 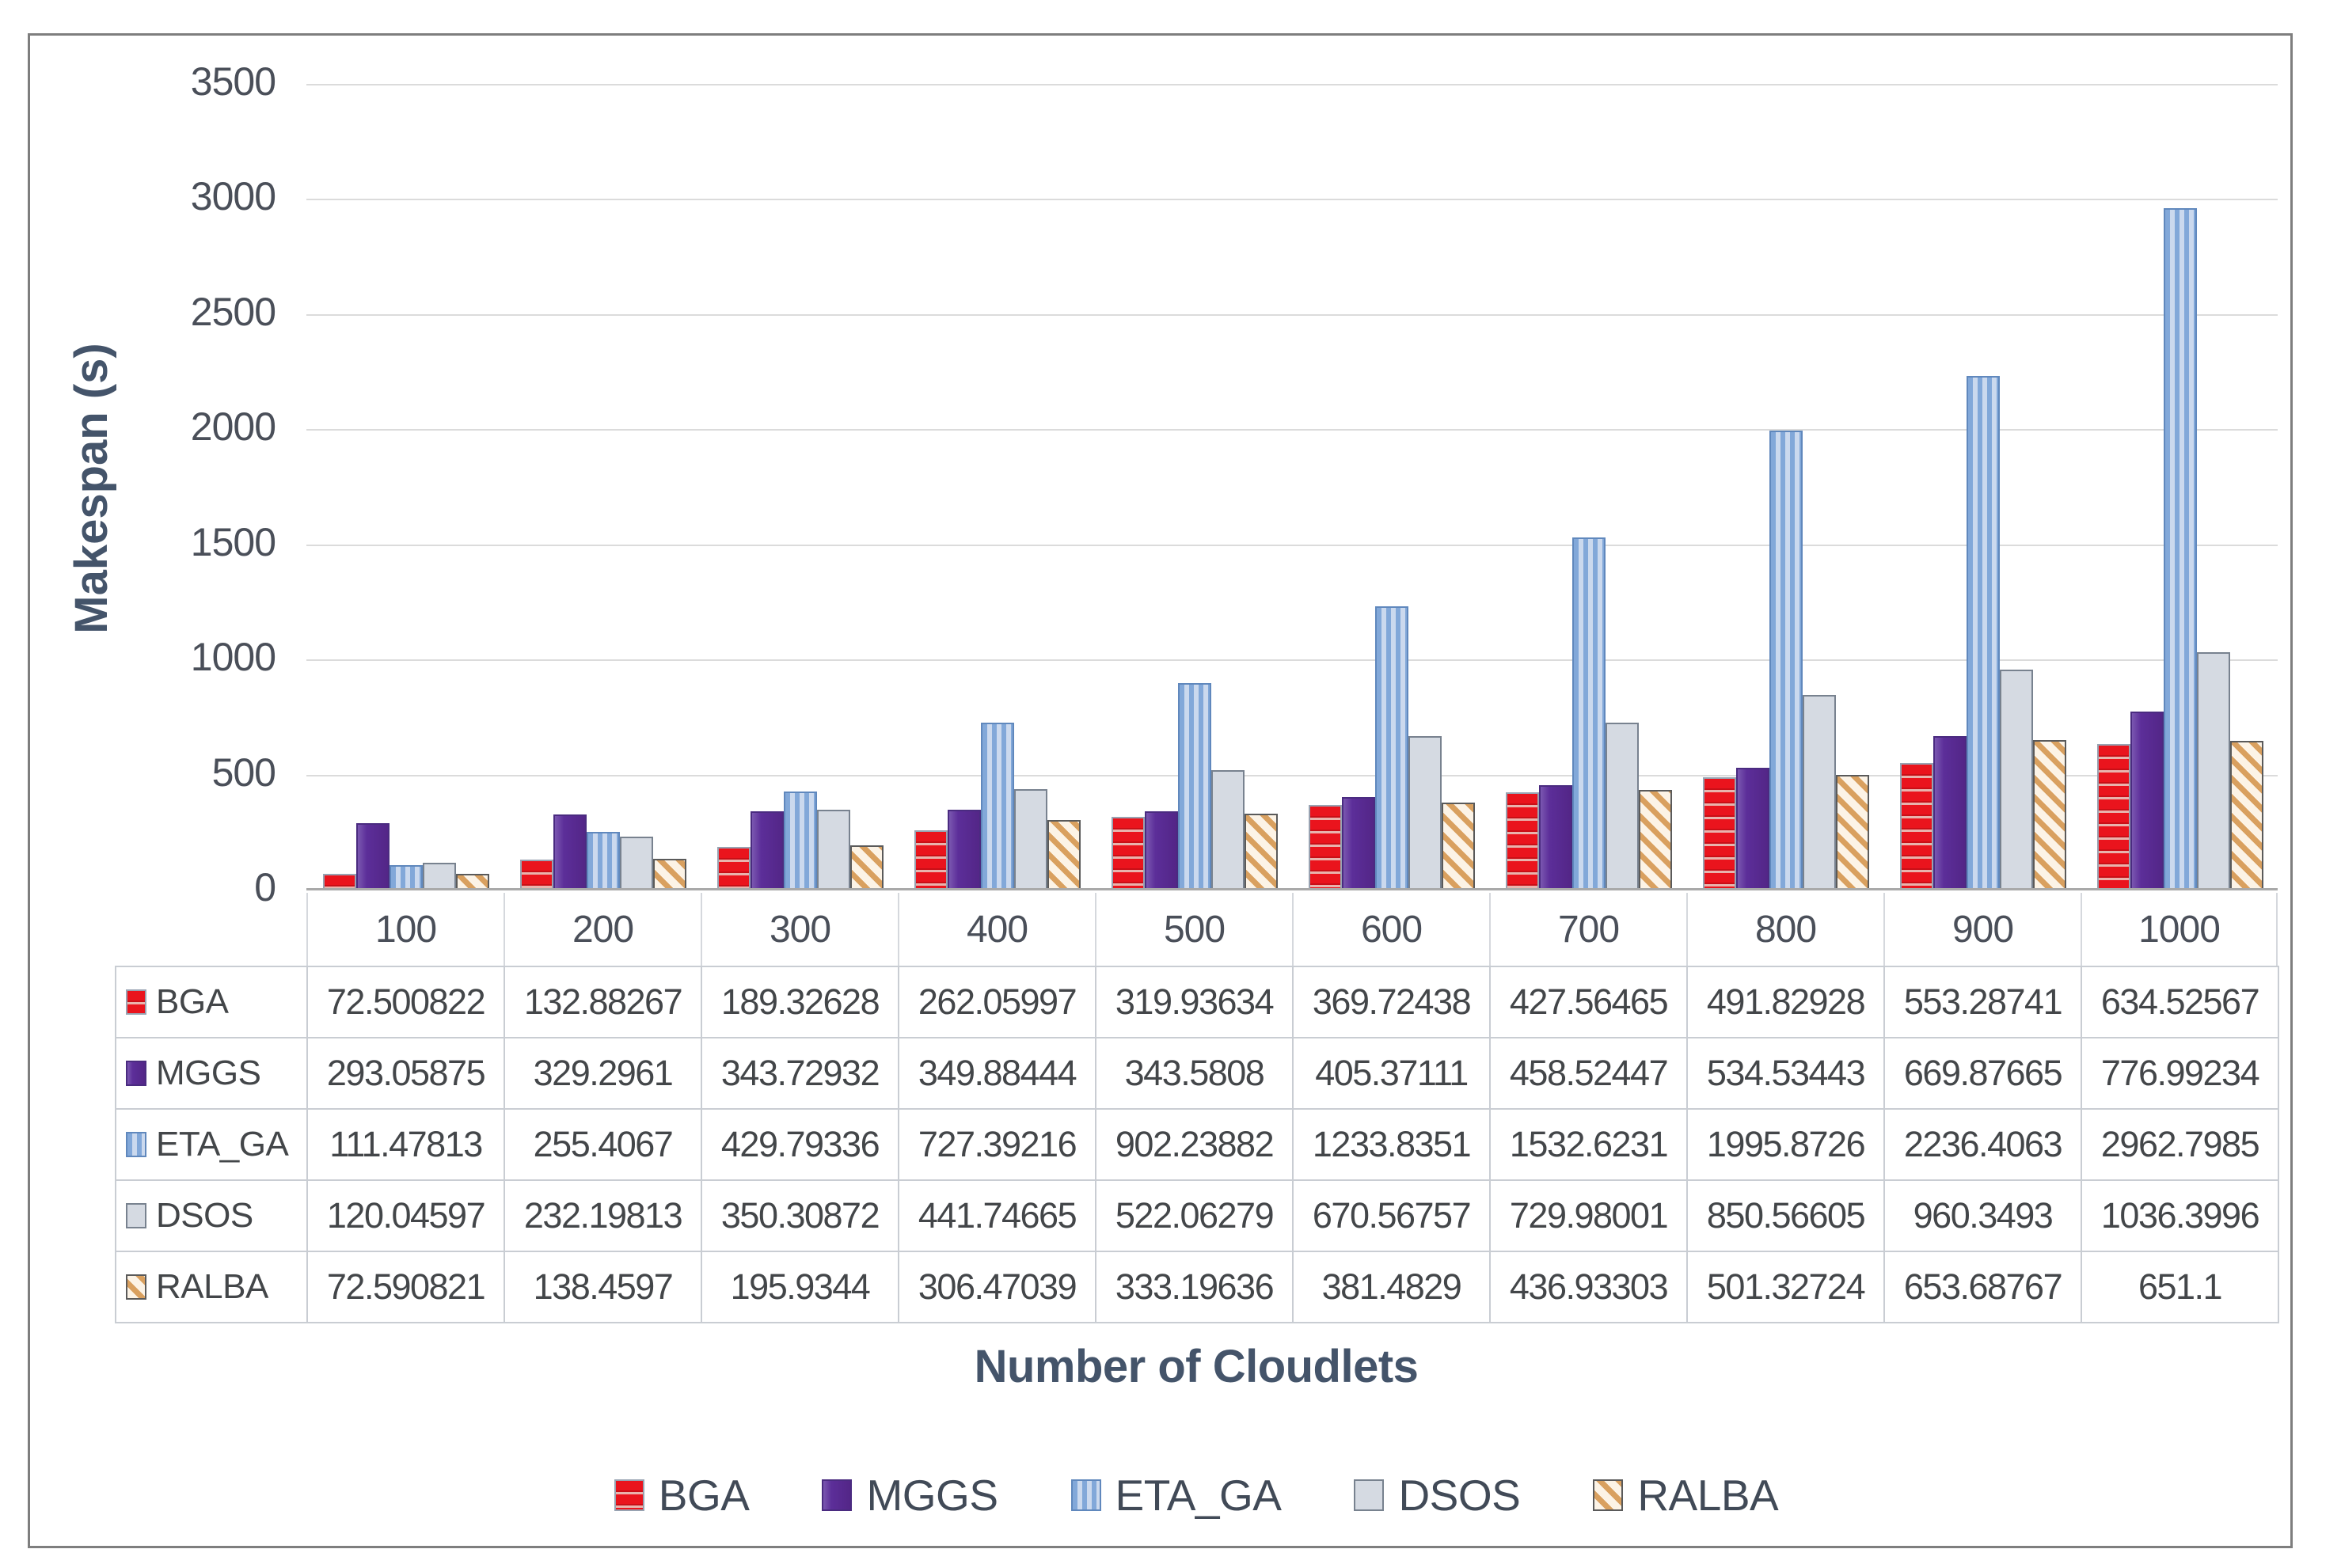 I want to click on table-cell-BGA-700: 427.56465, so click(x=1589, y=1003).